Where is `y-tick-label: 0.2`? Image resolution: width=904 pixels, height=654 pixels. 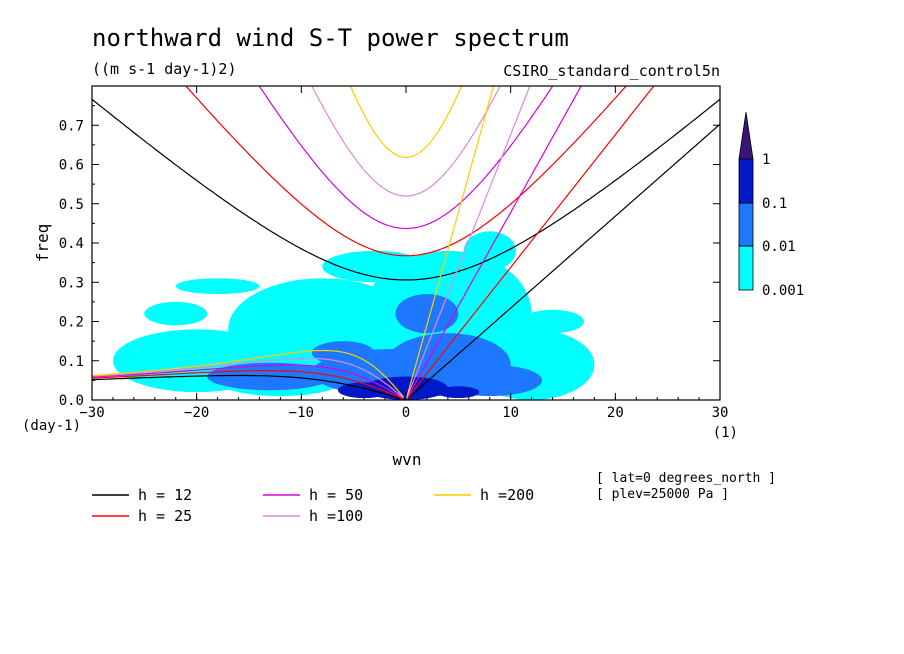 y-tick-label: 0.2 is located at coordinates (71, 323).